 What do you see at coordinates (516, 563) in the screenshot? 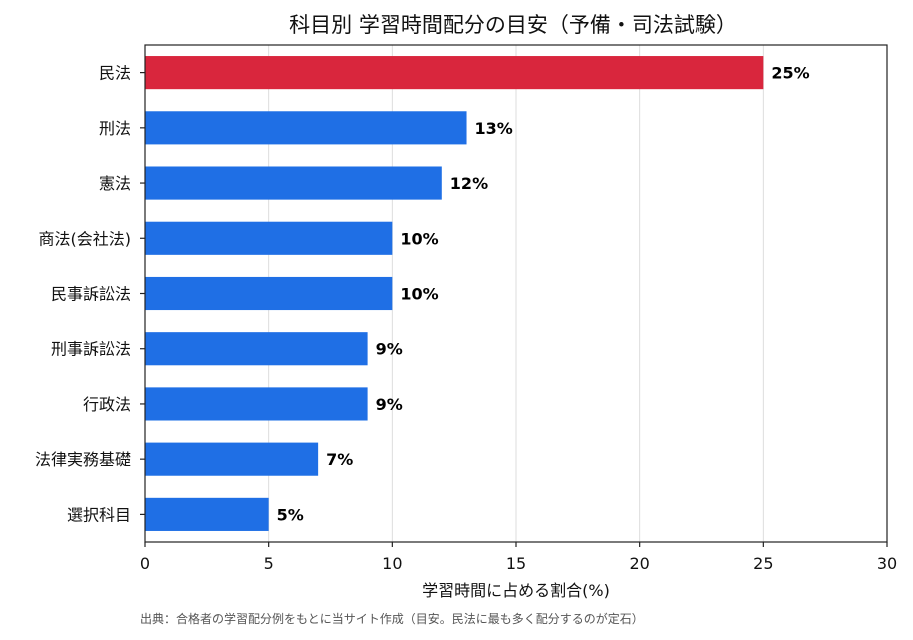
I see `x-tick-label: 15` at bounding box center [516, 563].